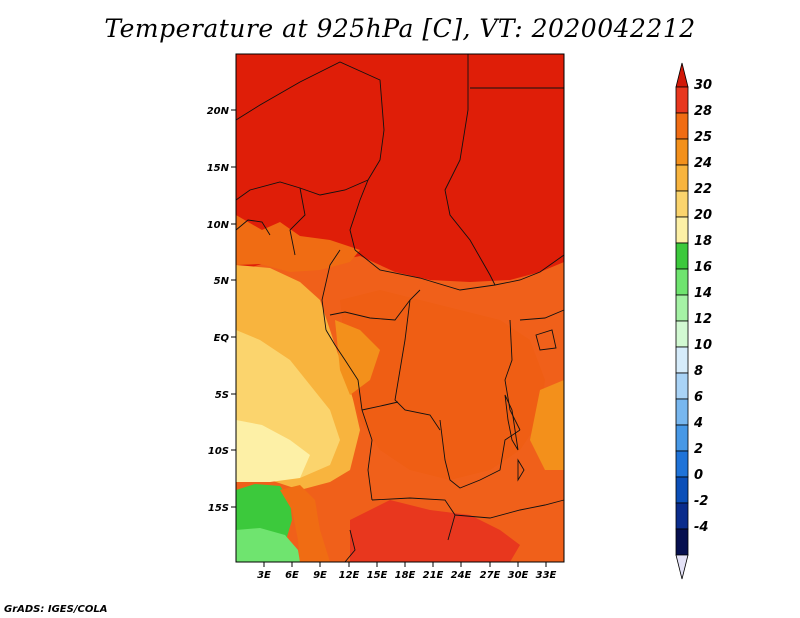  What do you see at coordinates (490, 575) in the screenshot?
I see `lon-label: 27E` at bounding box center [490, 575].